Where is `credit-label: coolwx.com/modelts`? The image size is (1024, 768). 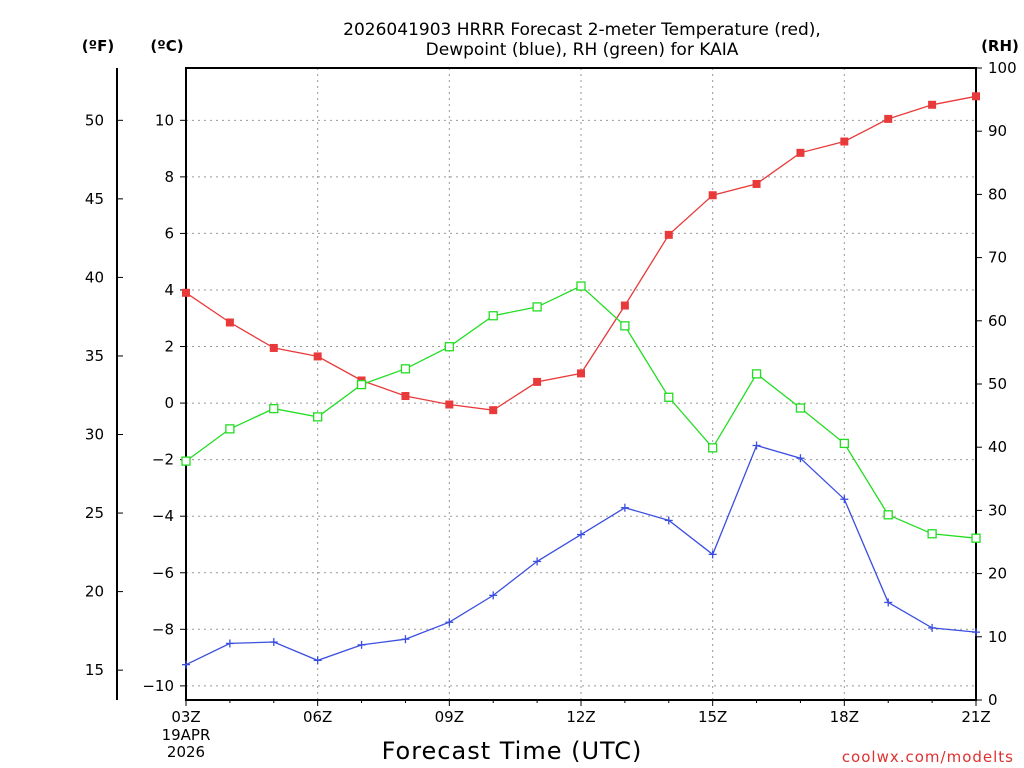
credit-label: coolwx.com/modelts is located at coordinates (928, 757).